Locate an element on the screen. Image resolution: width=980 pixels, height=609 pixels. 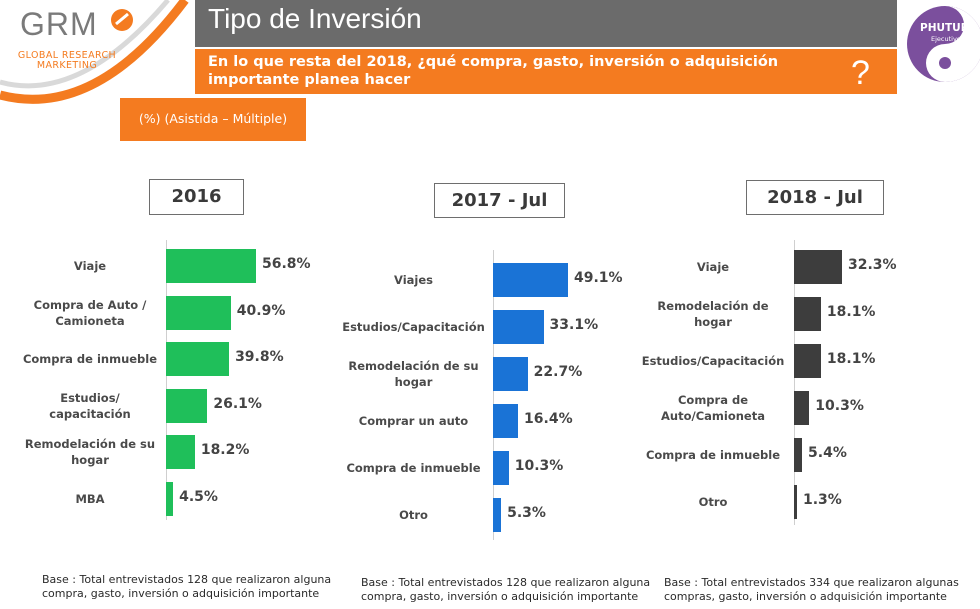
title-bar is located at coordinates (546, 23).